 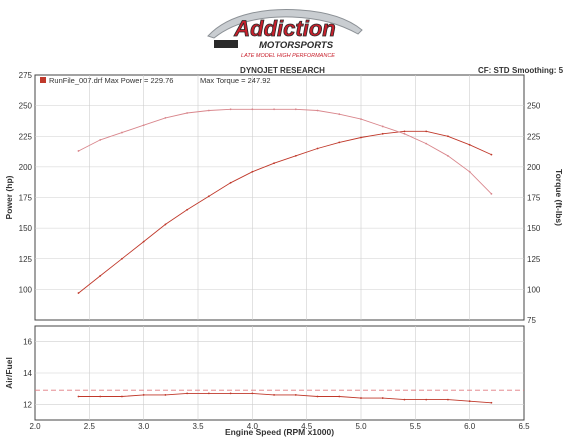 I want to click on logo-brand: Addiction, so click(x=284, y=28).